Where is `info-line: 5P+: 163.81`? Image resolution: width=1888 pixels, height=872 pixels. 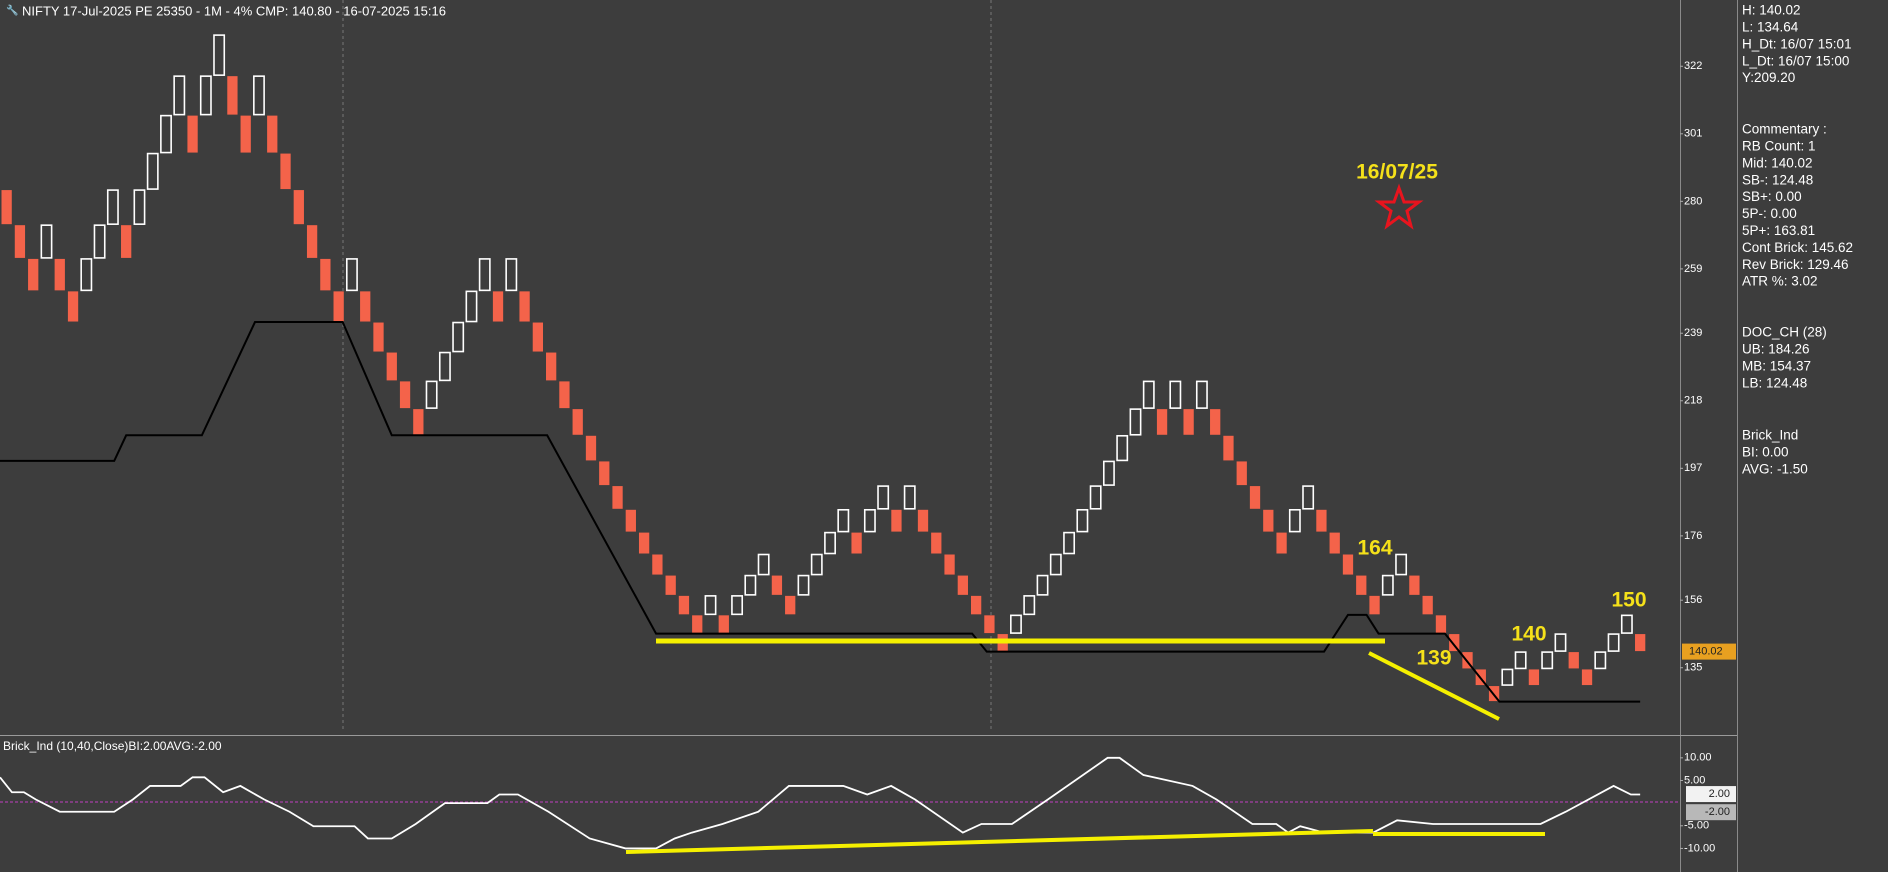
info-line: 5P+: 163.81 is located at coordinates (1778, 230).